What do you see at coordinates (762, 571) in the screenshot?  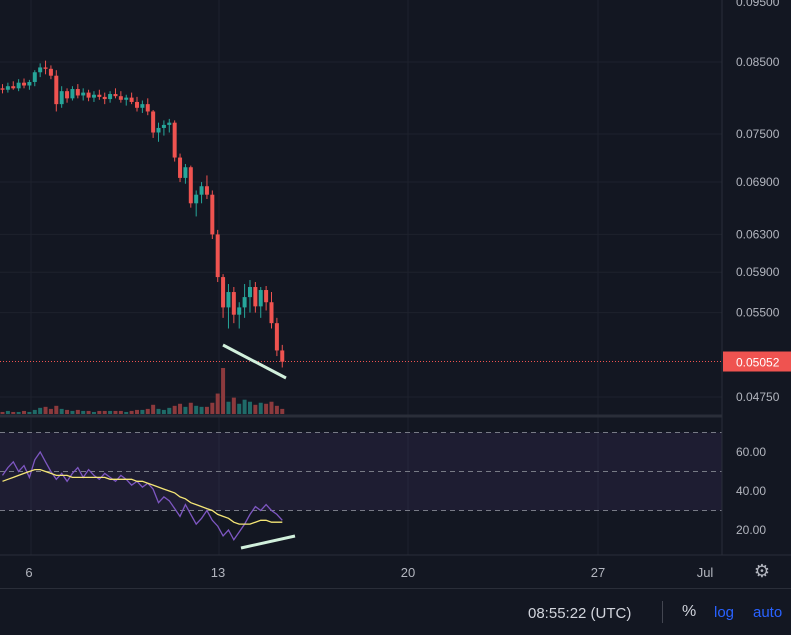 I see `gear-icon: ⚙` at bounding box center [762, 571].